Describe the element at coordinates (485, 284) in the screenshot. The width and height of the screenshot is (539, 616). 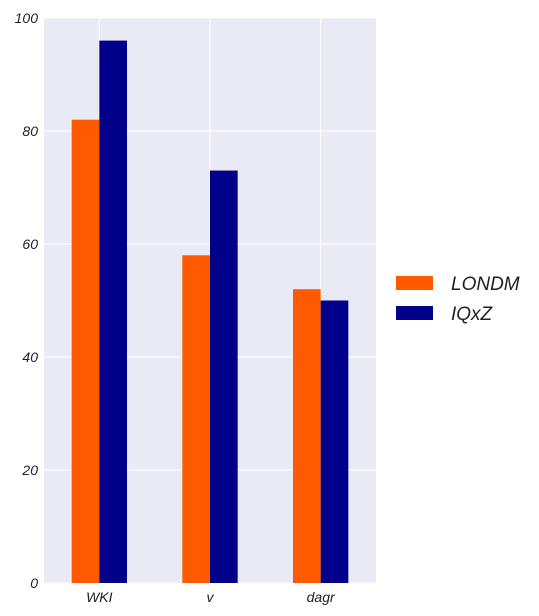
I see `legend-label: LONDM` at that location.